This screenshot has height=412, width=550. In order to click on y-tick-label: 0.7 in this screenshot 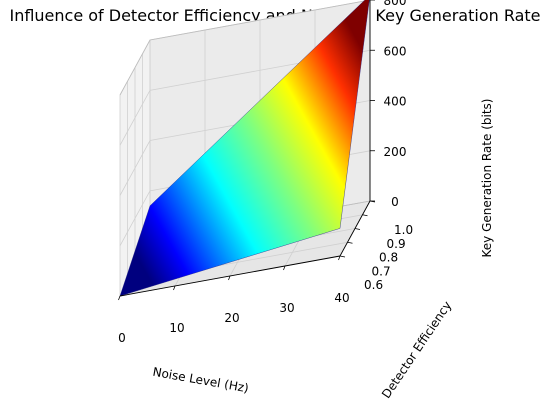, I will do `click(381, 271)`.